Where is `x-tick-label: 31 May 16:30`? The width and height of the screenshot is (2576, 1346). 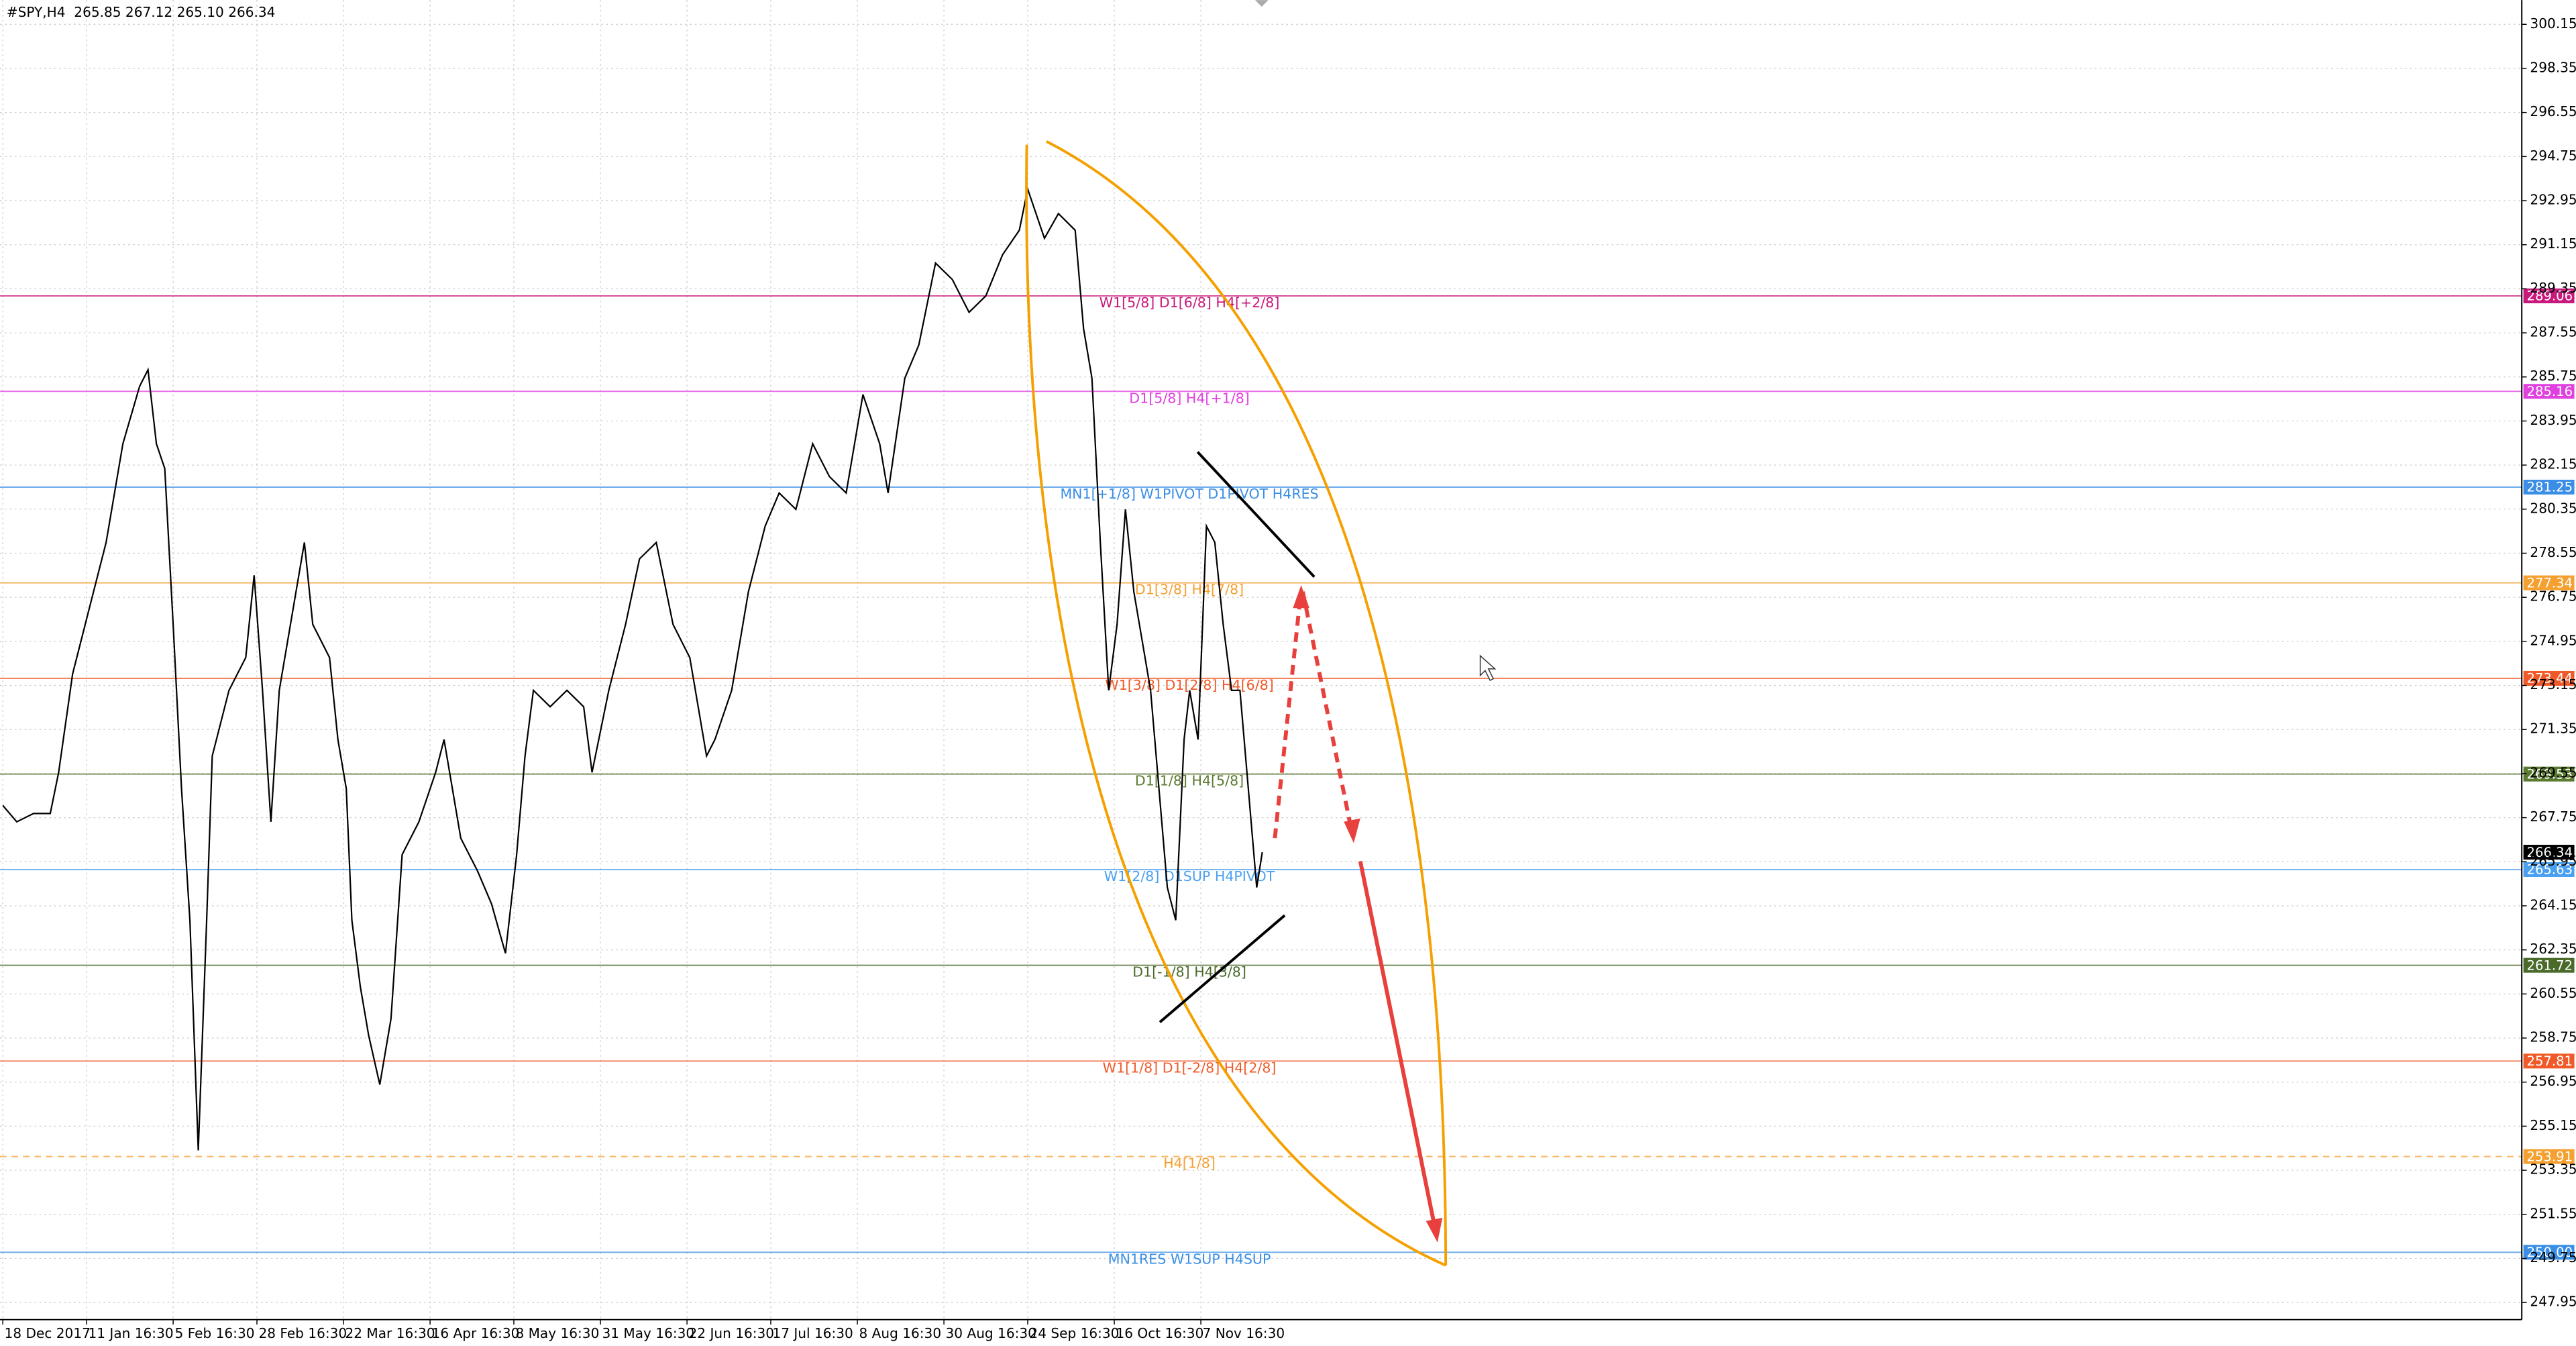
x-tick-label: 31 May 16:30 is located at coordinates (648, 1333).